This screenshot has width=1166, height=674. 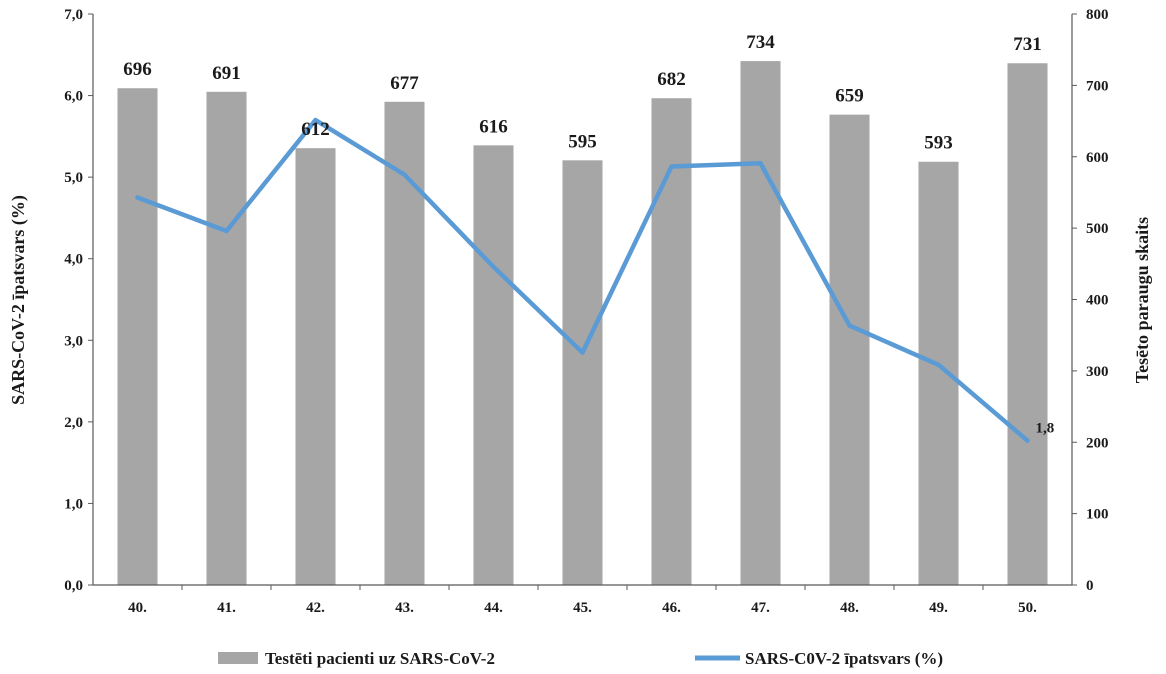 I want to click on bar-label-5: 595, so click(x=582, y=141).